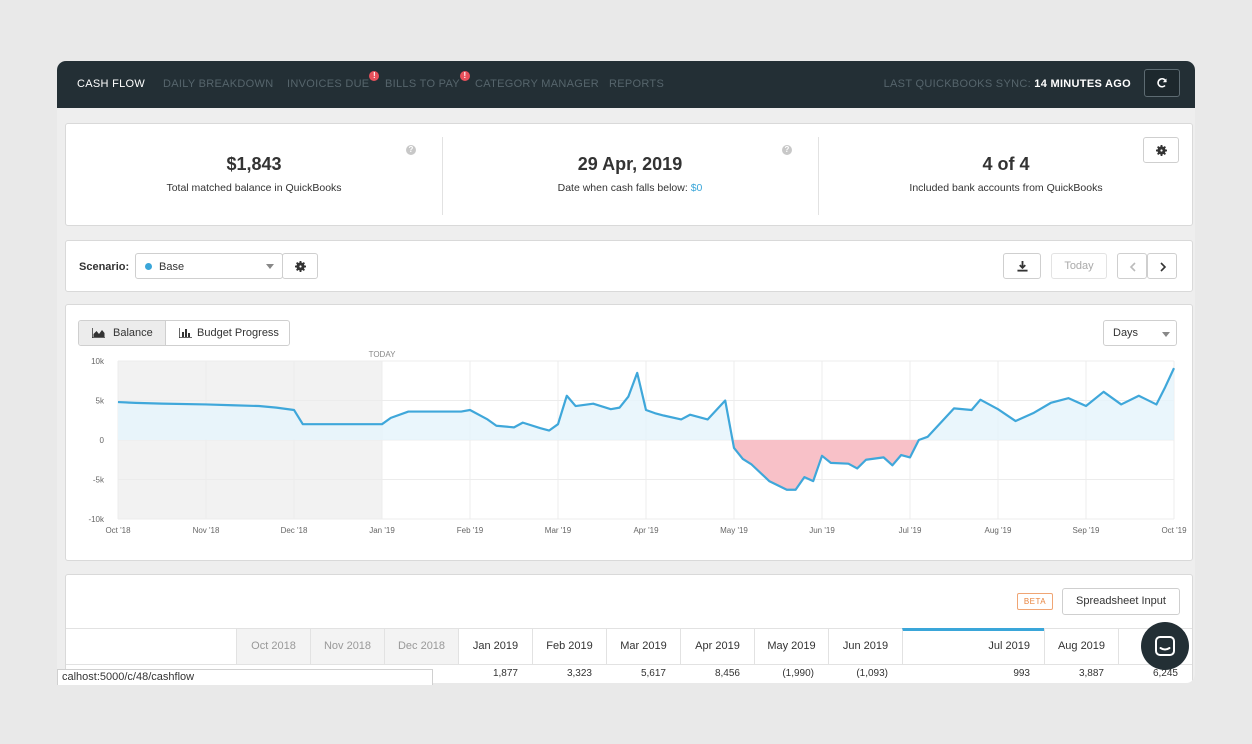 The height and width of the screenshot is (744, 1252). Describe the element at coordinates (822, 530) in the screenshot. I see `x-tick-label: Jun '19` at that location.